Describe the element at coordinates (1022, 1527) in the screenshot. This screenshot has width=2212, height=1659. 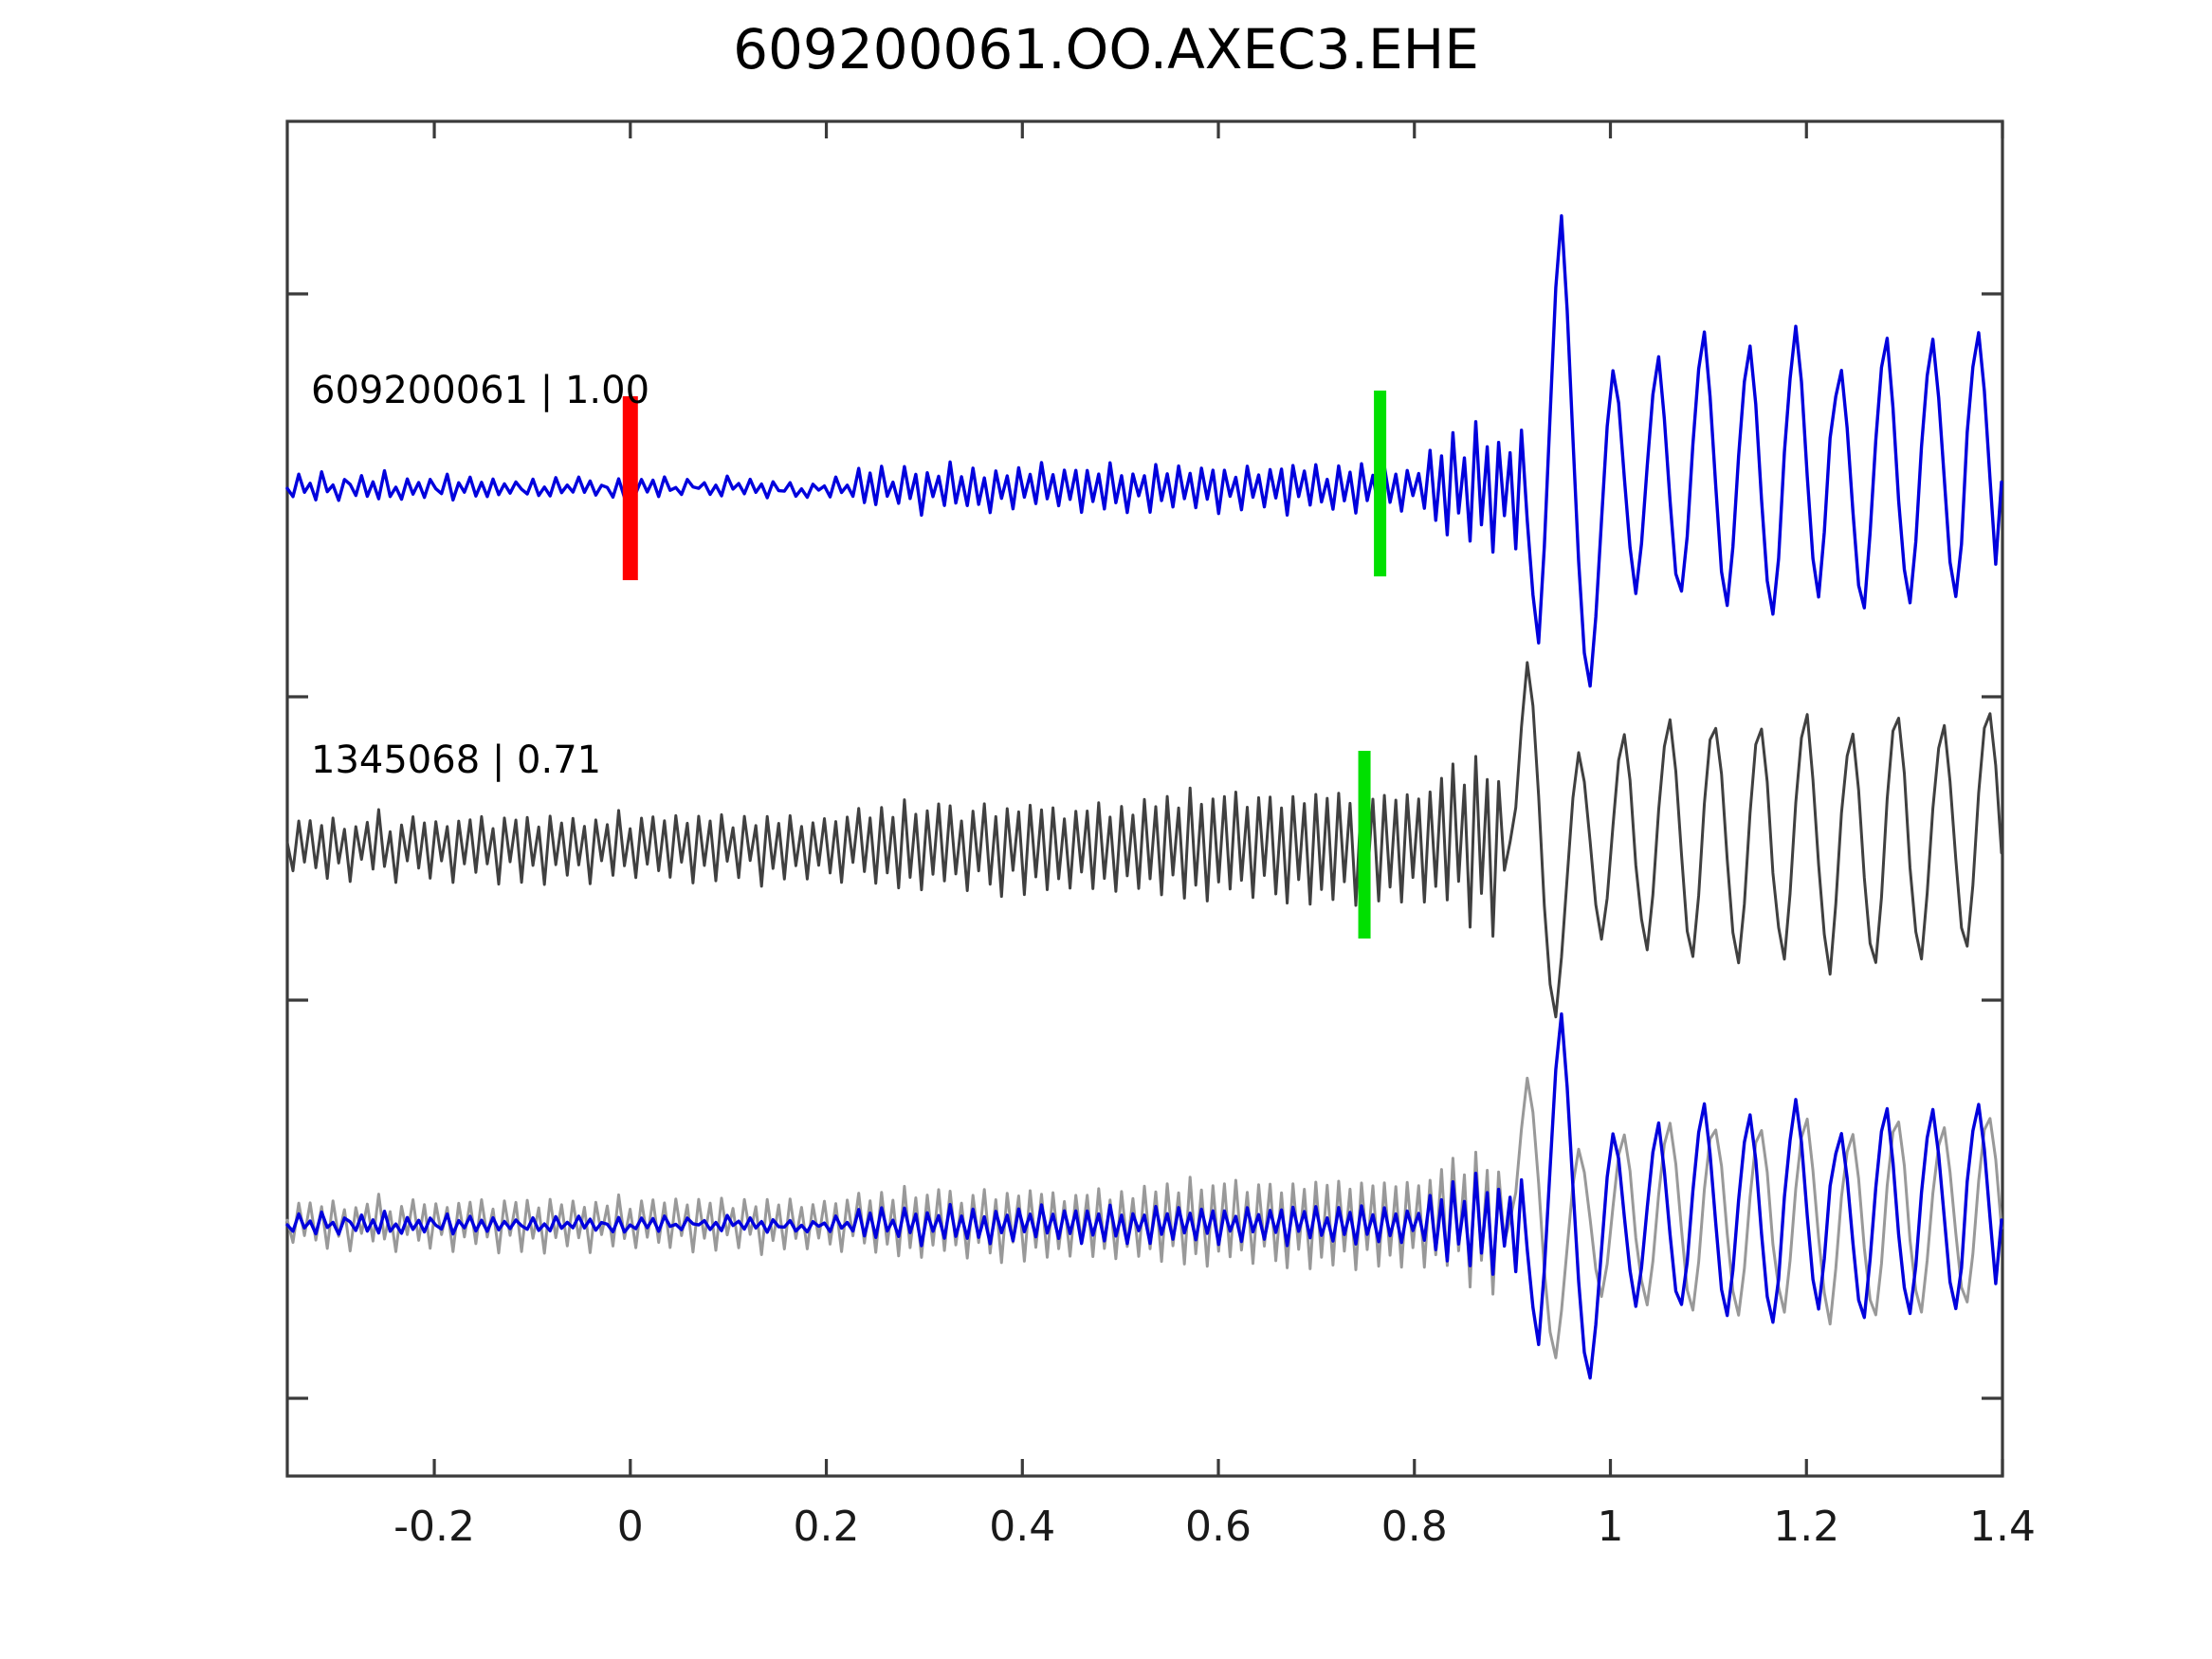
I see `x-tick-label-3: 0.4` at that location.